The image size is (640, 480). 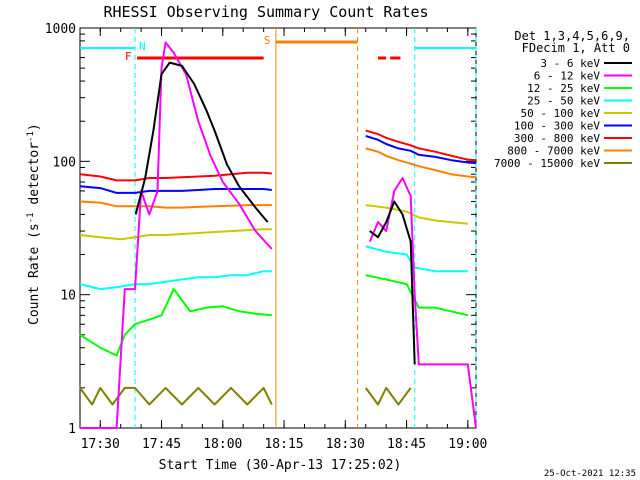 I want to click on y-axis-label-end: ), so click(x=34, y=127).